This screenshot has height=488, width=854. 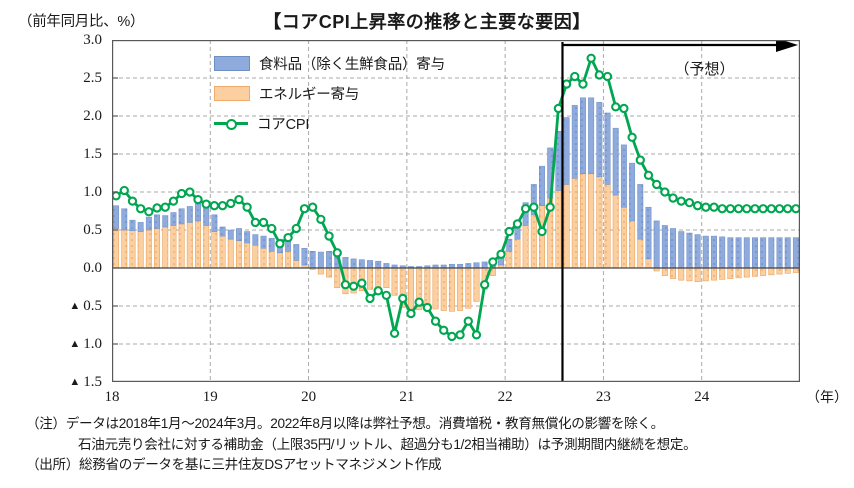 I want to click on y-axis-tick-label: ▲ 0.5, so click(x=74, y=305).